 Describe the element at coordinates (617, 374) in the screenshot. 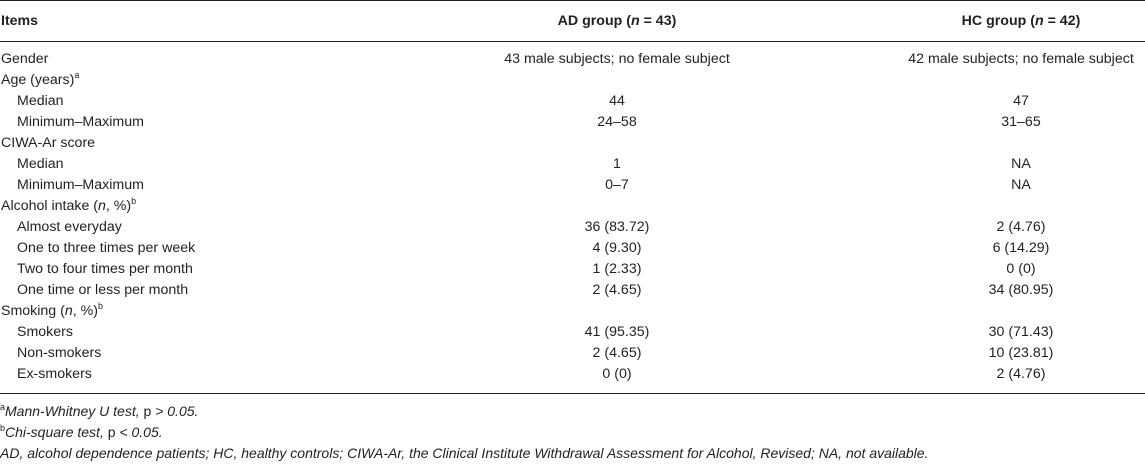

I see `ad-group-value: 0 (0)` at that location.